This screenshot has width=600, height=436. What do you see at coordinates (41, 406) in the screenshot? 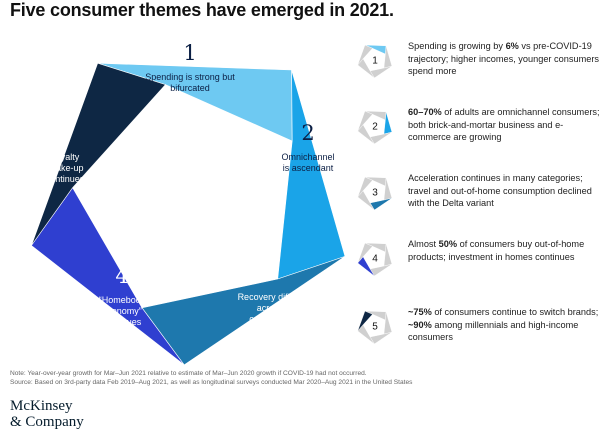
I see `logo-line-1: McKinsey` at bounding box center [41, 406].